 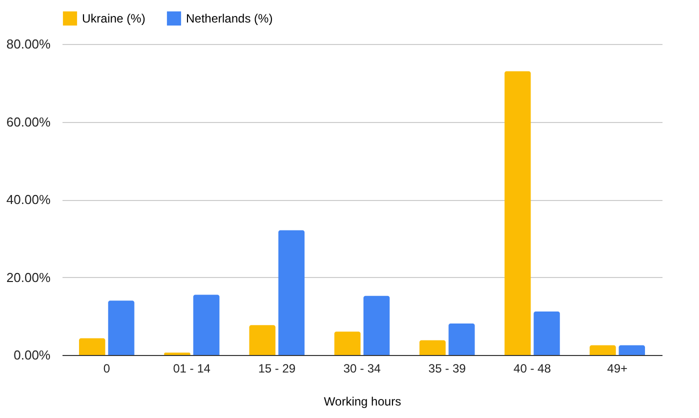 What do you see at coordinates (533, 369) in the screenshot?
I see `x-tick-label: 40 - 48` at bounding box center [533, 369].